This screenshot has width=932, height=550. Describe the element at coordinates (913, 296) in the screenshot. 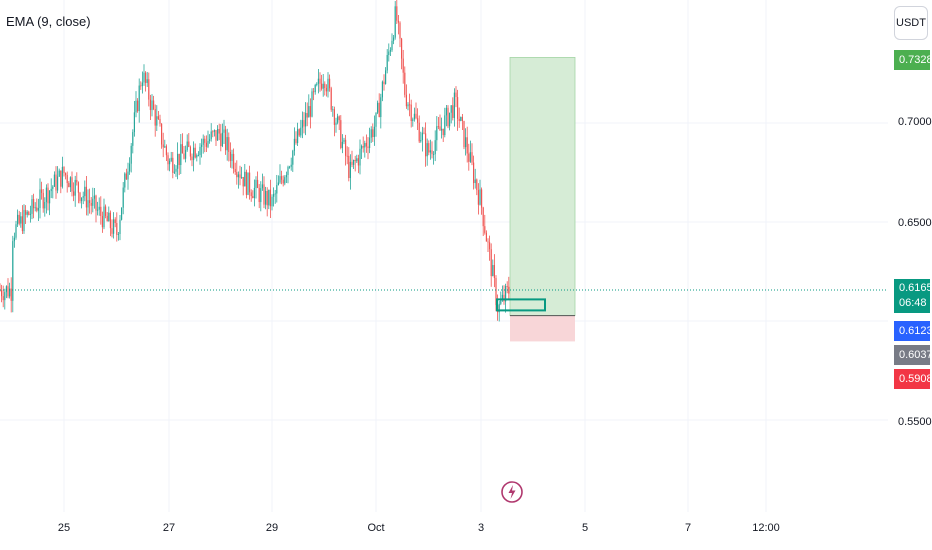

I see `last-price-tag: 0.6165 06:48` at that location.